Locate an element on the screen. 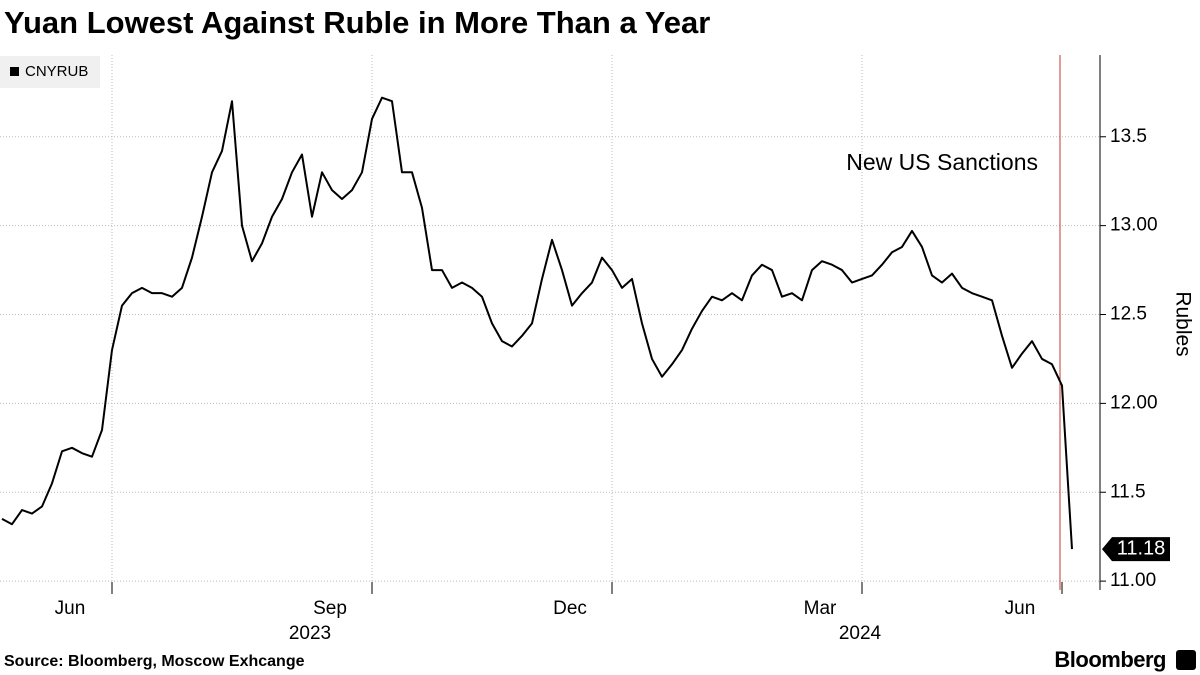 This screenshot has width=1200, height=675. x-group-label: 2024 is located at coordinates (860, 633).